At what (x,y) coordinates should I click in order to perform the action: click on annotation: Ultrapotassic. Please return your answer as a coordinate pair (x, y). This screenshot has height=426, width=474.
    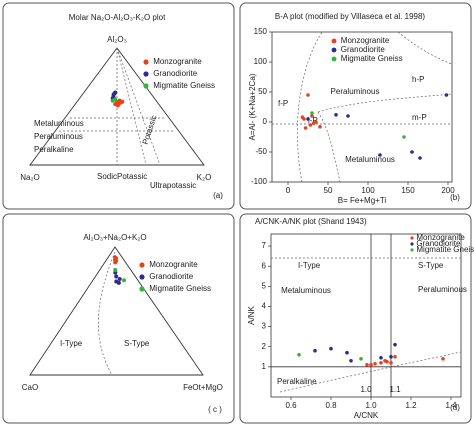
    Looking at the image, I should click on (173, 185).